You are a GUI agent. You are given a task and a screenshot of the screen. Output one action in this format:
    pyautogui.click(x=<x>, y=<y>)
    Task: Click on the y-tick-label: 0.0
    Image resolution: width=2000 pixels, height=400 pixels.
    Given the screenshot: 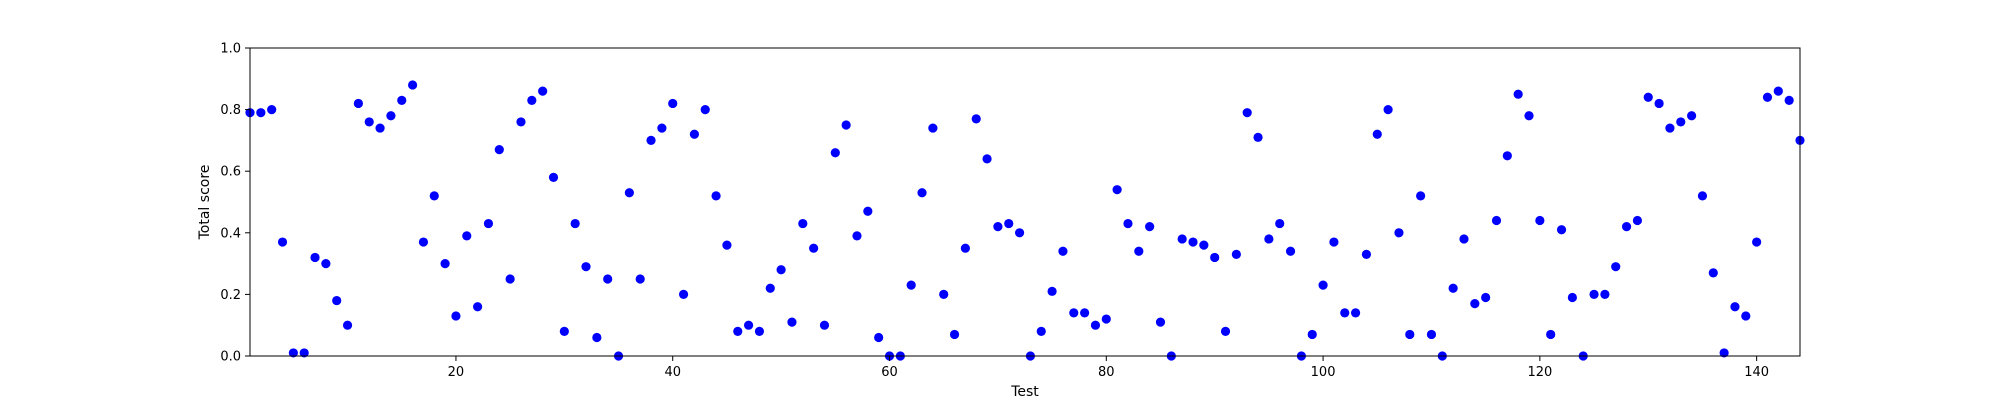 What is the action you would take?
    pyautogui.click(x=230, y=357)
    